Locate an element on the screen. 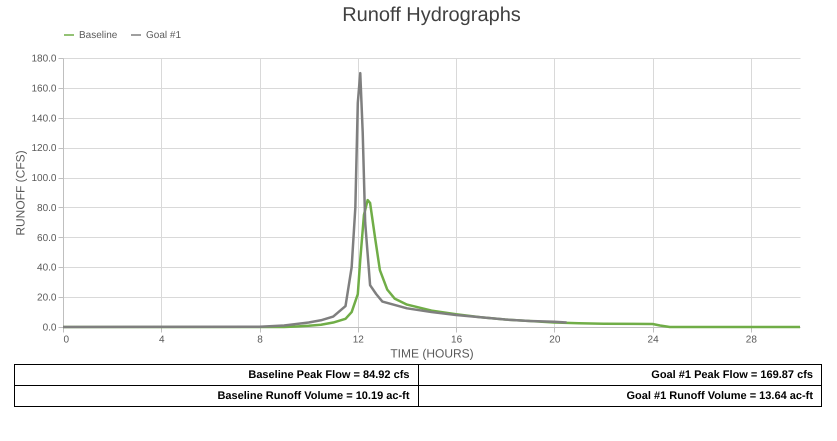  y-tick-label: 180.0 is located at coordinates (44, 59).